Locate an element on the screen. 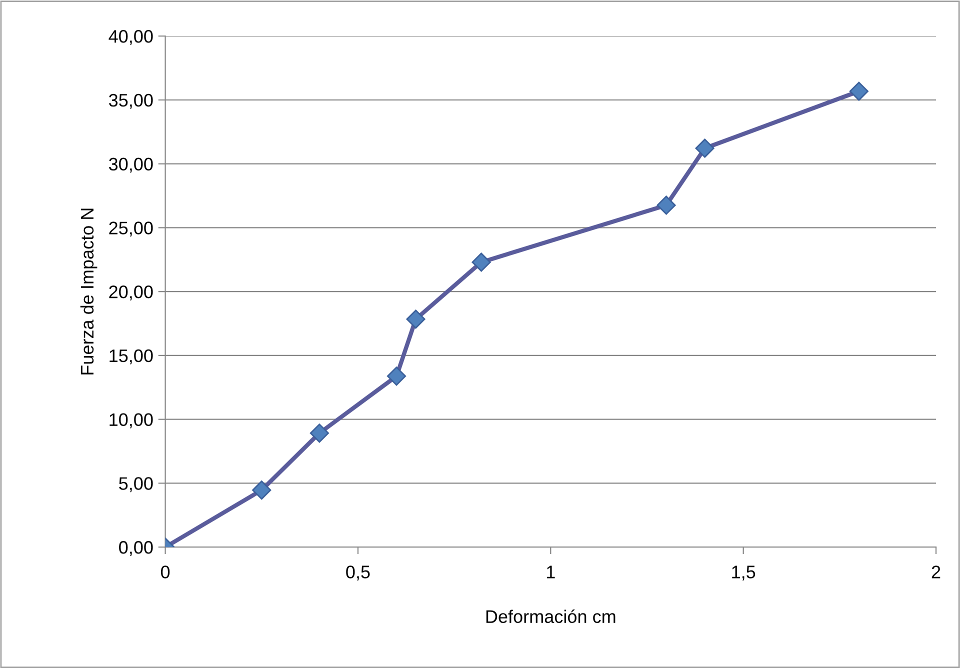  y-tick-label: 35,00 is located at coordinates (130, 101).